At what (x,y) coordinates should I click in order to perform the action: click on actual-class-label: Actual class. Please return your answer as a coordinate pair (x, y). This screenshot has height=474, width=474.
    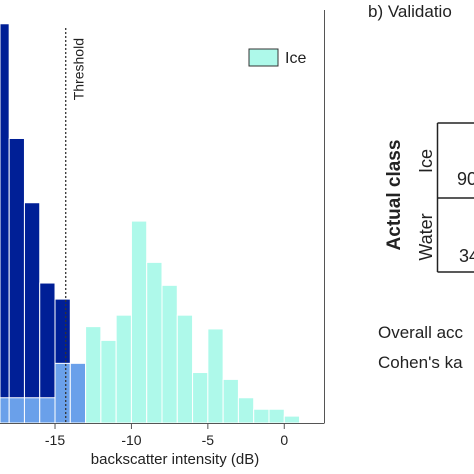
    Looking at the image, I should click on (394, 195).